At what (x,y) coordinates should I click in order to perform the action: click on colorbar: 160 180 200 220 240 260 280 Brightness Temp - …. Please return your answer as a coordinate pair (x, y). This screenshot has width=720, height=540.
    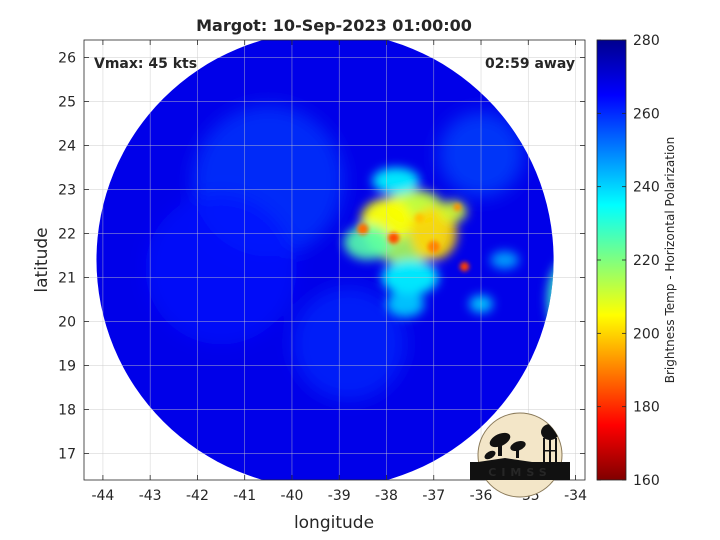
    Looking at the image, I should click on (636, 261).